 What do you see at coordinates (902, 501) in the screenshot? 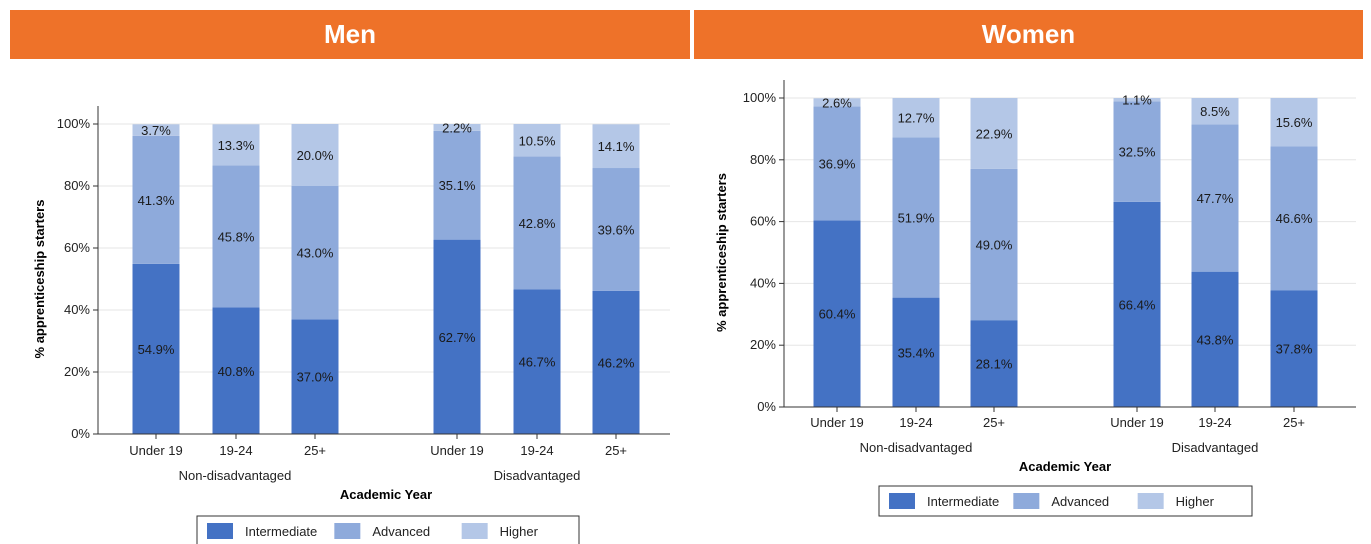
I see `legend-swatch-intermediate` at bounding box center [902, 501].